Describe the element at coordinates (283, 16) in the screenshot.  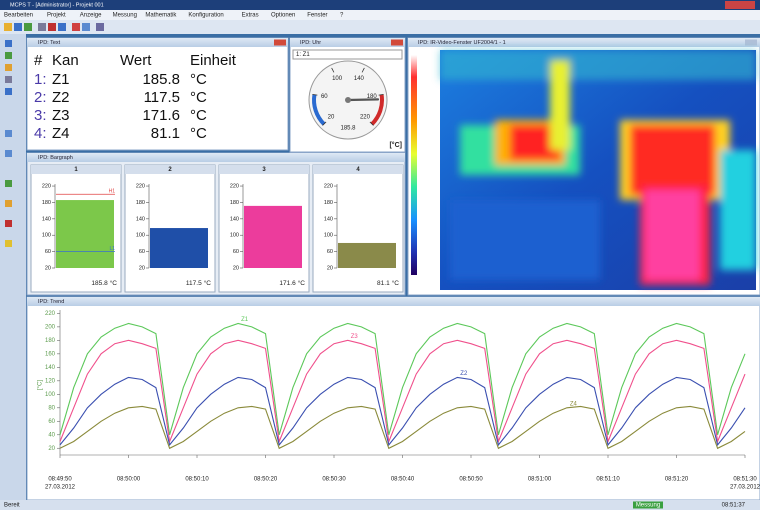
I see `menu-item: Optionen` at that location.